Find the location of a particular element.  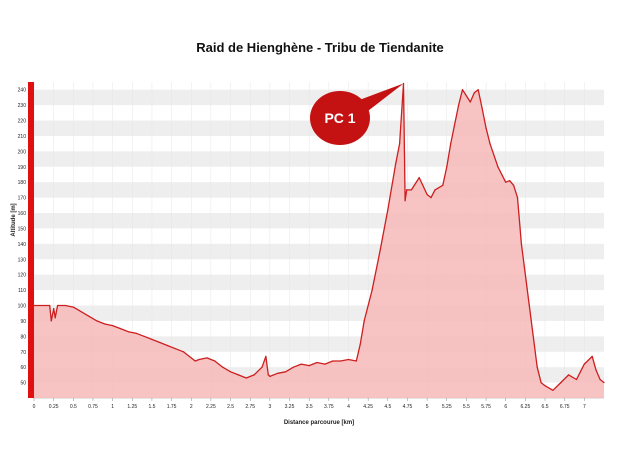

y-tick-label: 210 is located at coordinates (22, 137).